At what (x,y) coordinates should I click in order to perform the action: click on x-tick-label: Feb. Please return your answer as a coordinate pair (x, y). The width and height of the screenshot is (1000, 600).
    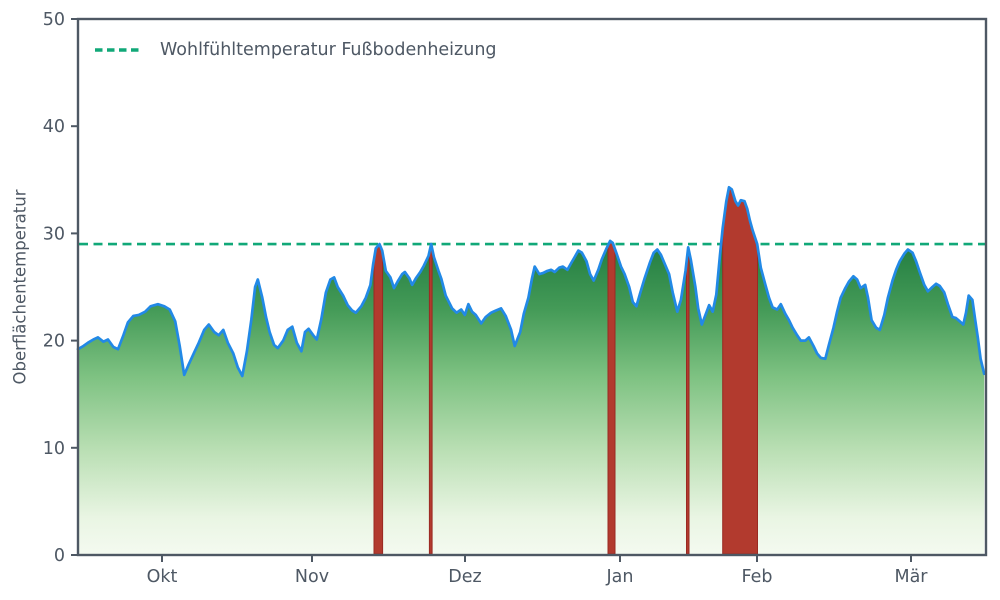
    Looking at the image, I should click on (757, 577).